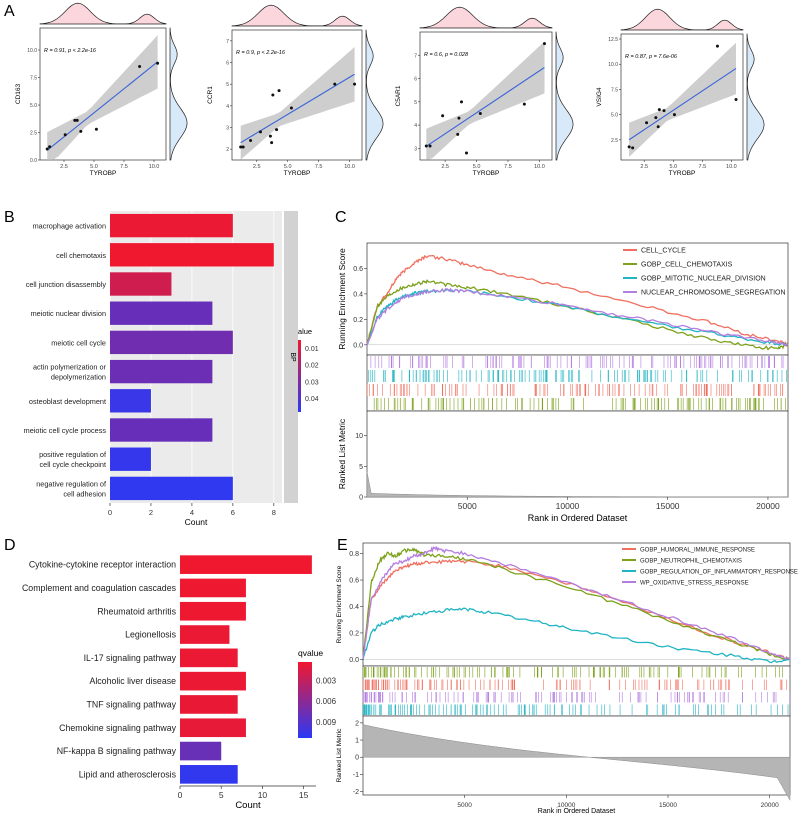  Describe the element at coordinates (357, 758) in the screenshot. I see `metric-y-tick-label: 0` at that location.